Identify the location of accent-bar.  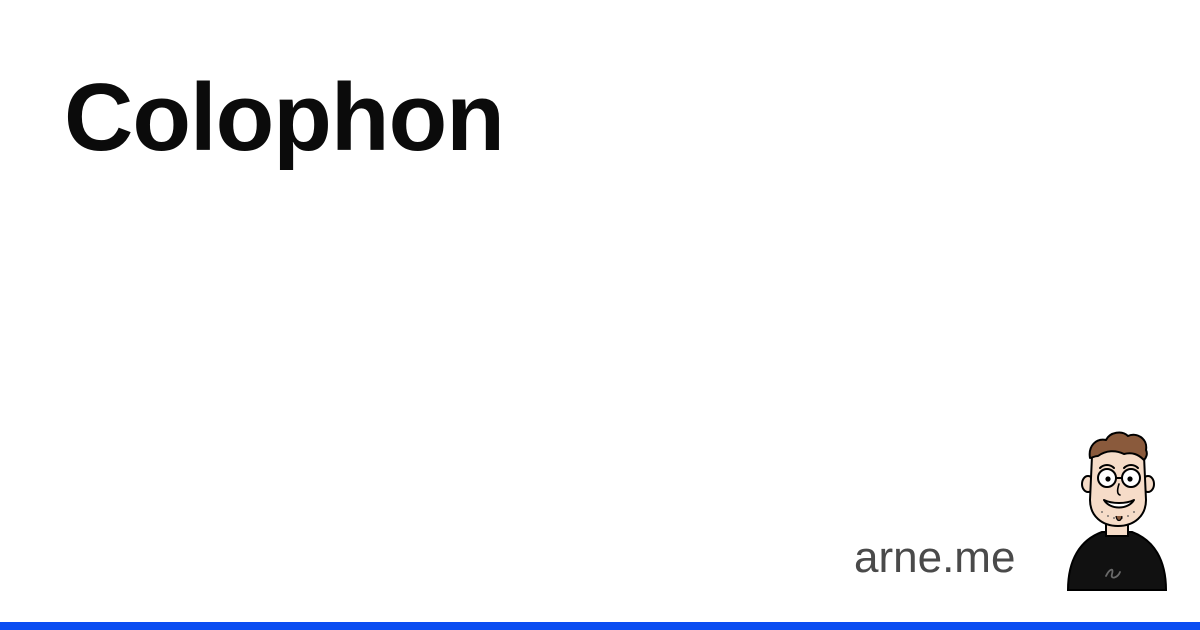
(600, 626).